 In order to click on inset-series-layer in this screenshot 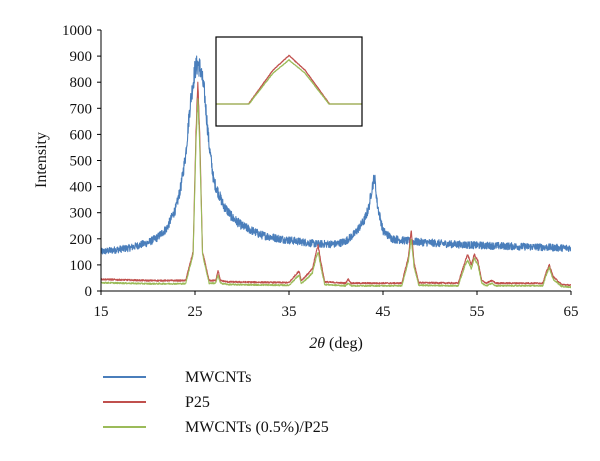, I will do `click(289, 79)`.